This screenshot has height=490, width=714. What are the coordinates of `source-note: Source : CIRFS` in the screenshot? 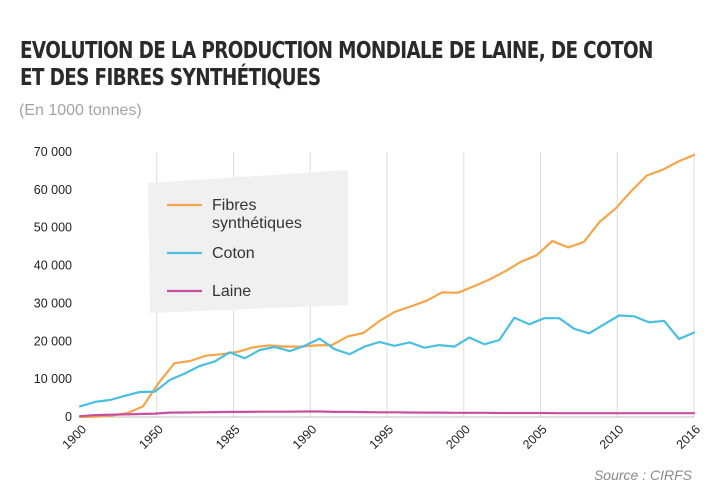 It's located at (642, 475).